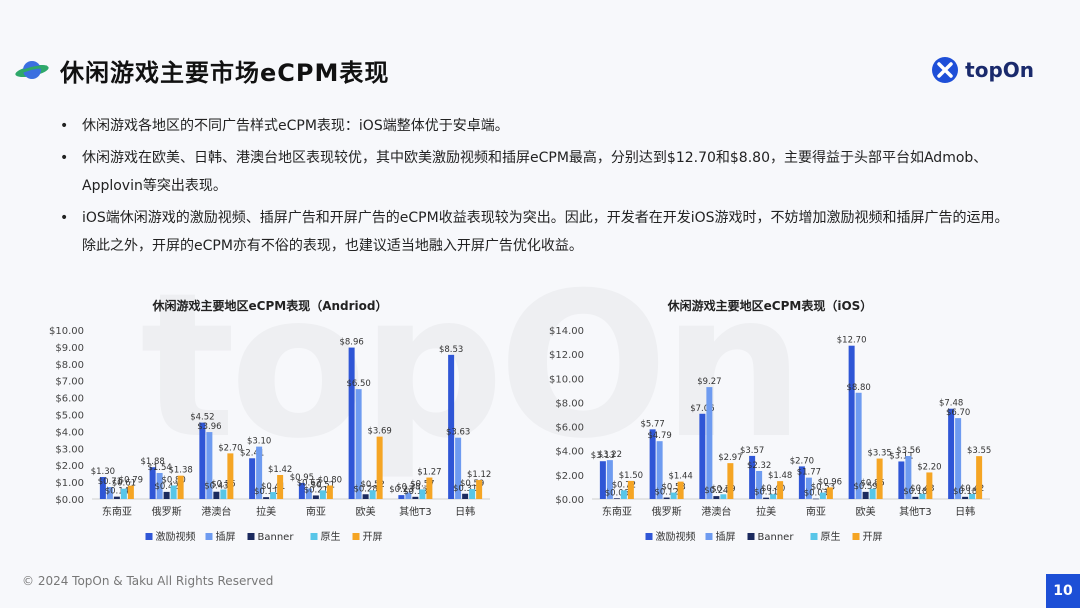  Describe the element at coordinates (831, 536) in the screenshot. I see `legend-label: 原生` at that location.